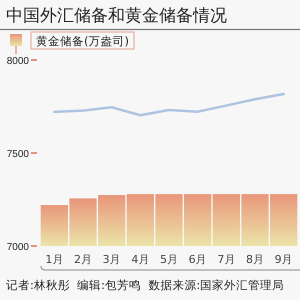 The height and width of the screenshot is (300, 300). What do you see at coordinates (54, 259) in the screenshot?
I see `x-tick-label: 1月` at bounding box center [54, 259].